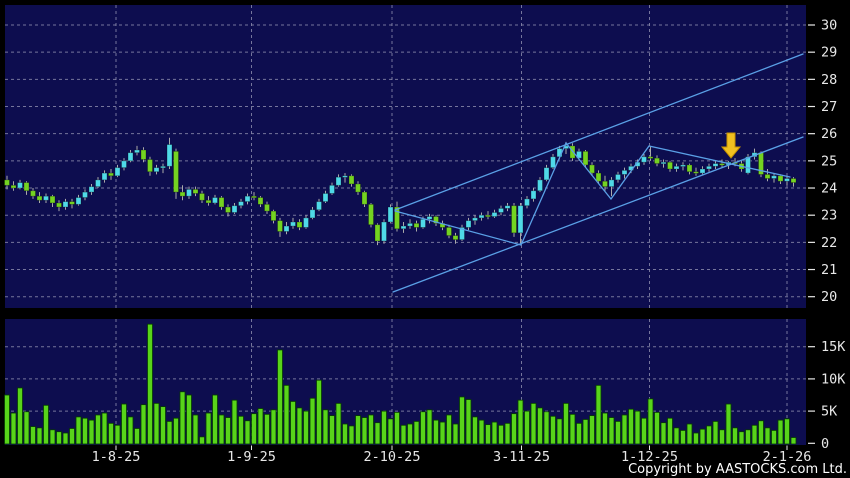 The width and height of the screenshot is (850, 478). I want to click on price-tick-label: 30, so click(829, 26).